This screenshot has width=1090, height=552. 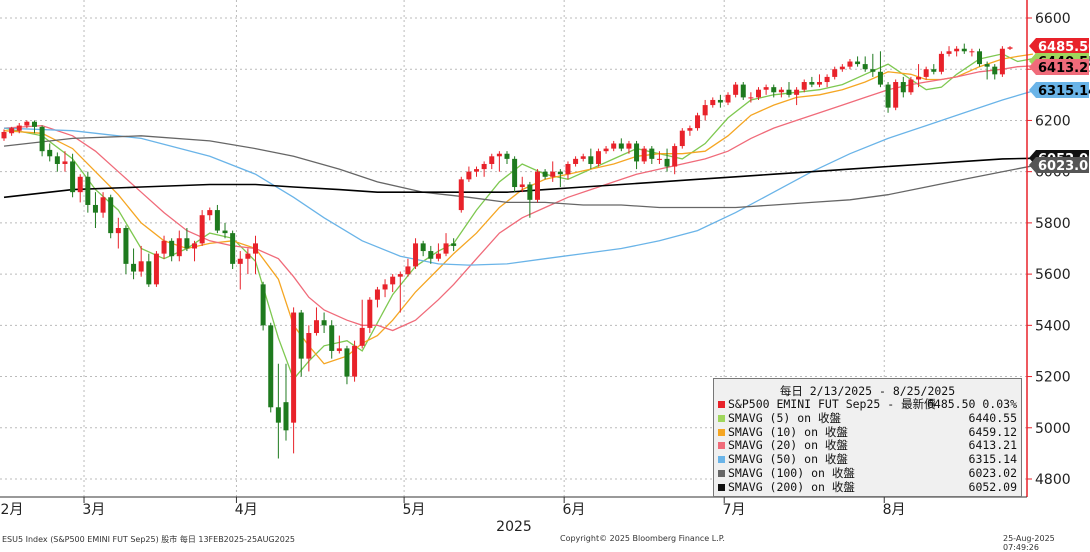 What do you see at coordinates (992, 431) in the screenshot?
I see `legend-value: 6459.12` at bounding box center [992, 431].